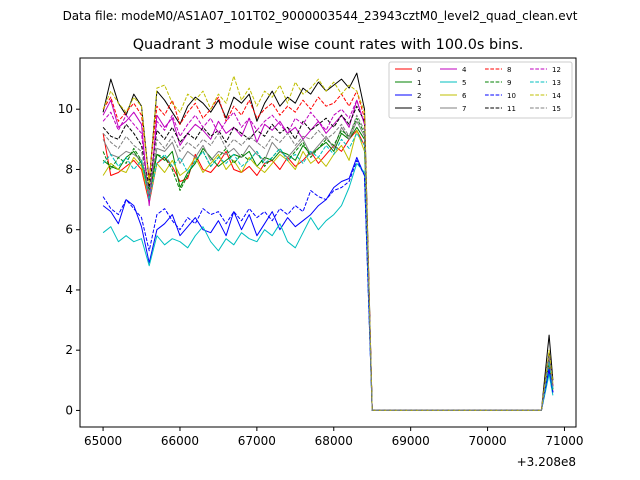 The width and height of the screenshot is (640, 480). What do you see at coordinates (511, 109) in the screenshot?
I see `legend-label-11: 11` at bounding box center [511, 109].